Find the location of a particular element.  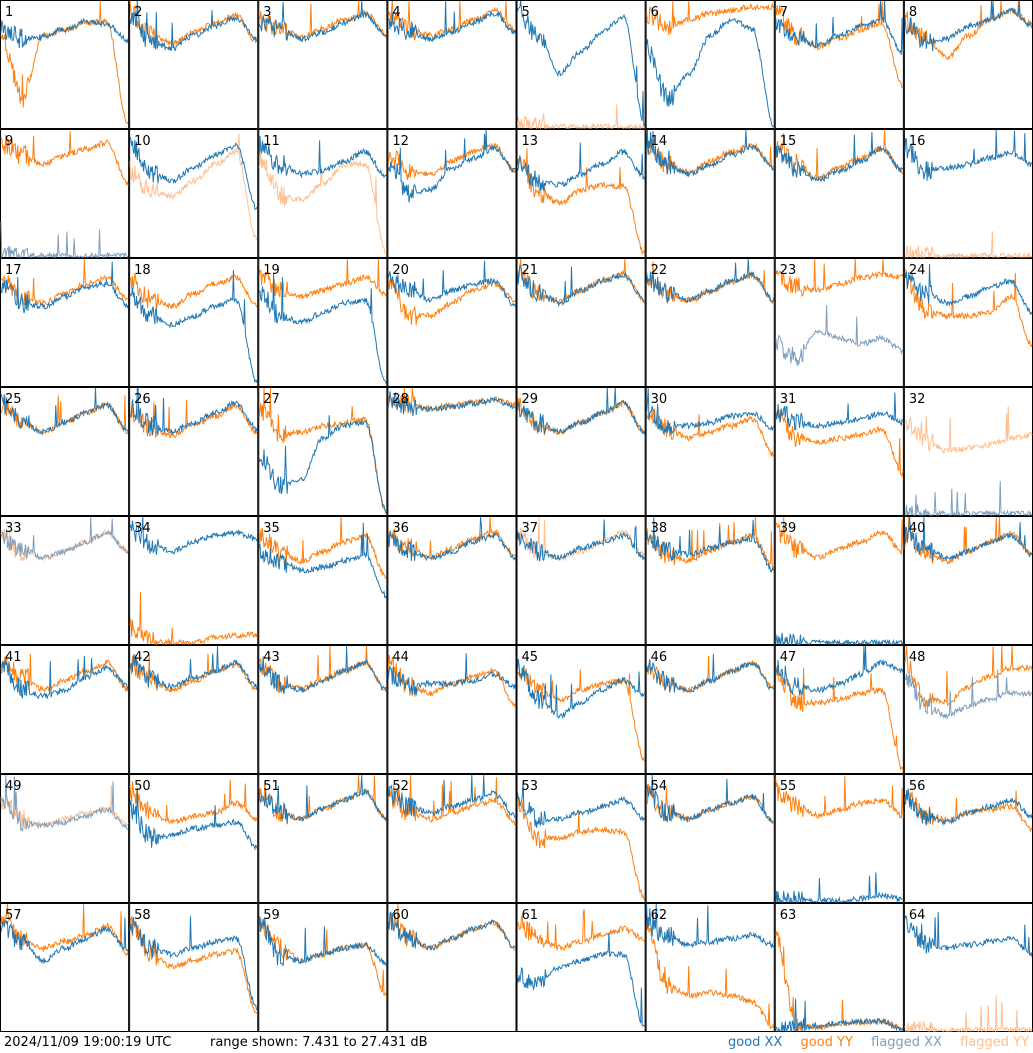

panel-label: 22 is located at coordinates (659, 270).